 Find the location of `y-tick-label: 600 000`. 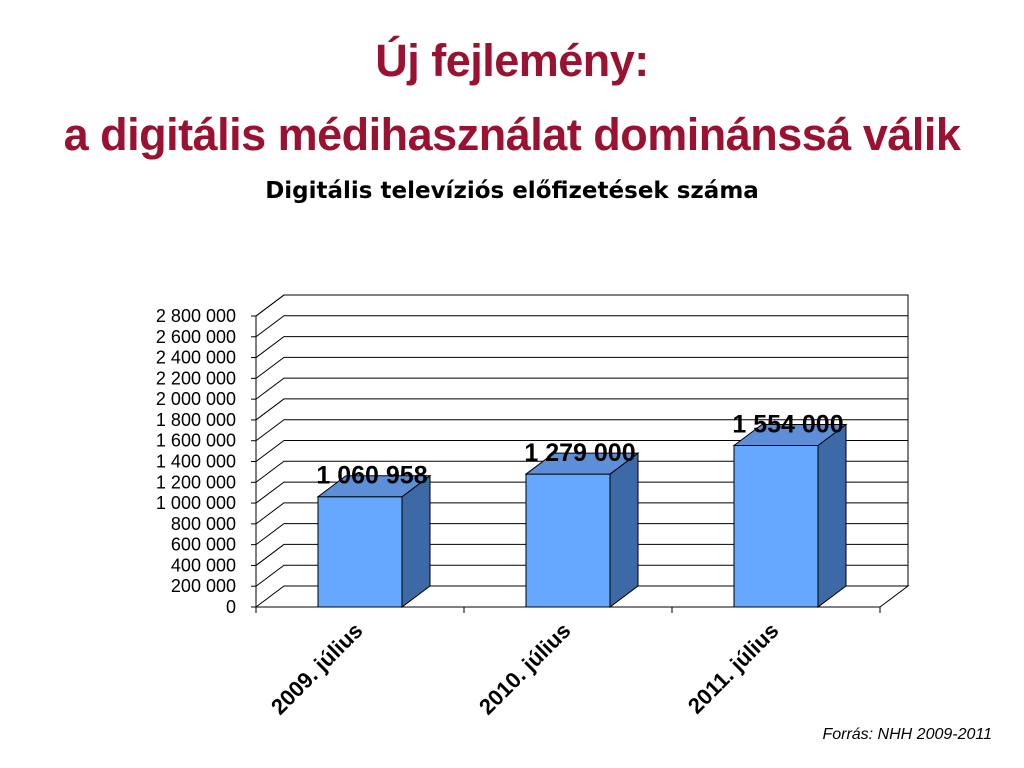

y-tick-label: 600 000 is located at coordinates (203, 545).